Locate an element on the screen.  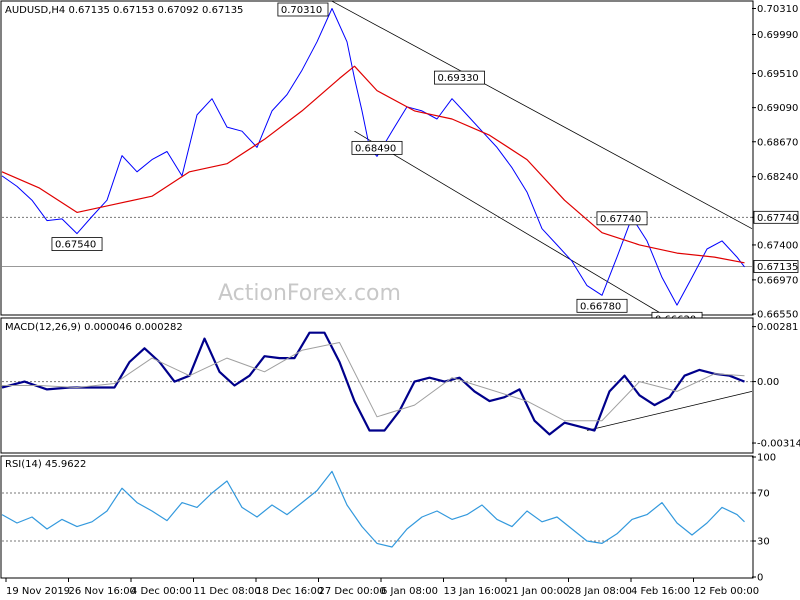
price-annotation-label: 0.67540 is located at coordinates (75, 245).